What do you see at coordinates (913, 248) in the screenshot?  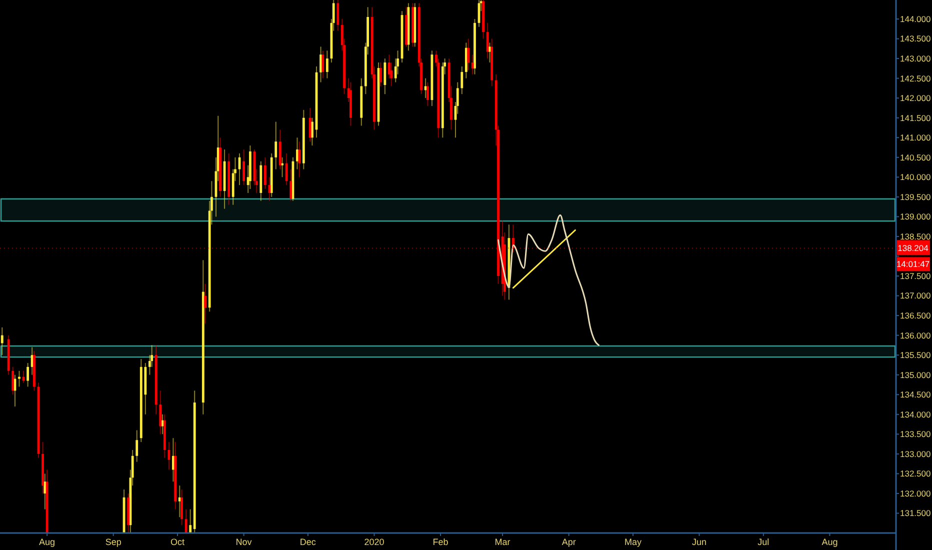 I see `ref-line-label: 138.204` at bounding box center [913, 248].